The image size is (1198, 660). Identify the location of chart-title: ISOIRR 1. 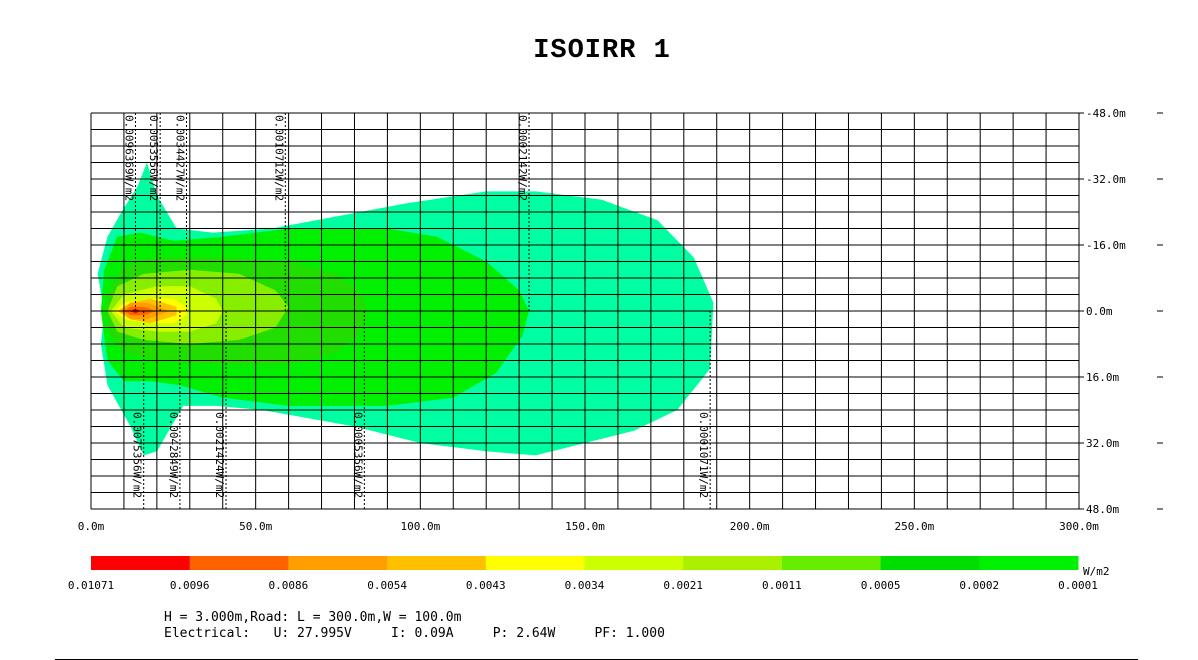
(602, 51).